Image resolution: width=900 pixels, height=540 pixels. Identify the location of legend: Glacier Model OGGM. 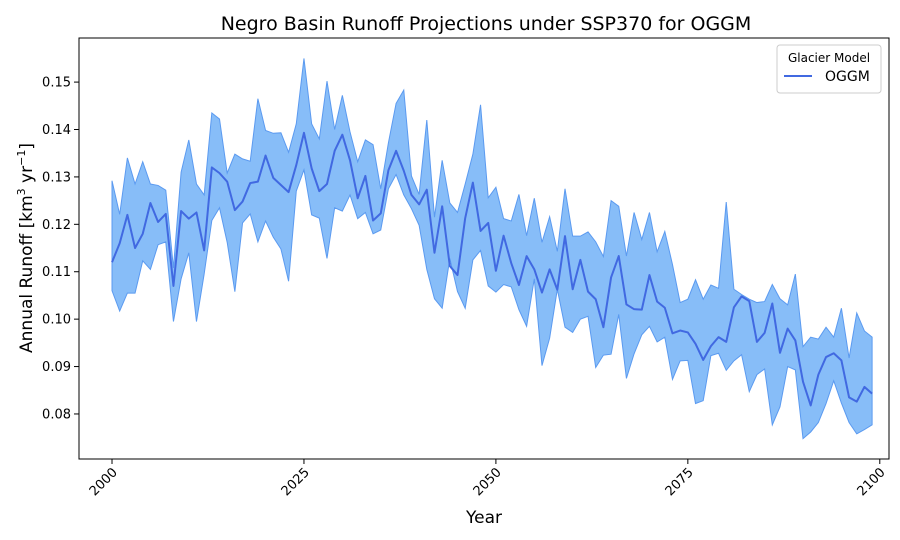
(829, 69).